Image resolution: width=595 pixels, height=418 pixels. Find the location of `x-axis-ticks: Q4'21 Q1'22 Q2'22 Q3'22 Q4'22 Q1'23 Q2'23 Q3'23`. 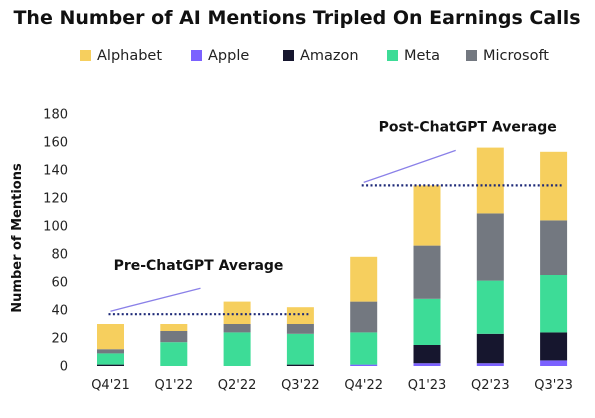

x-axis-ticks: Q4'21 Q1'22 Q2'22 Q3'22 Q4'22 Q1'23 Q2'23 Q3'23 is located at coordinates (332, 385).